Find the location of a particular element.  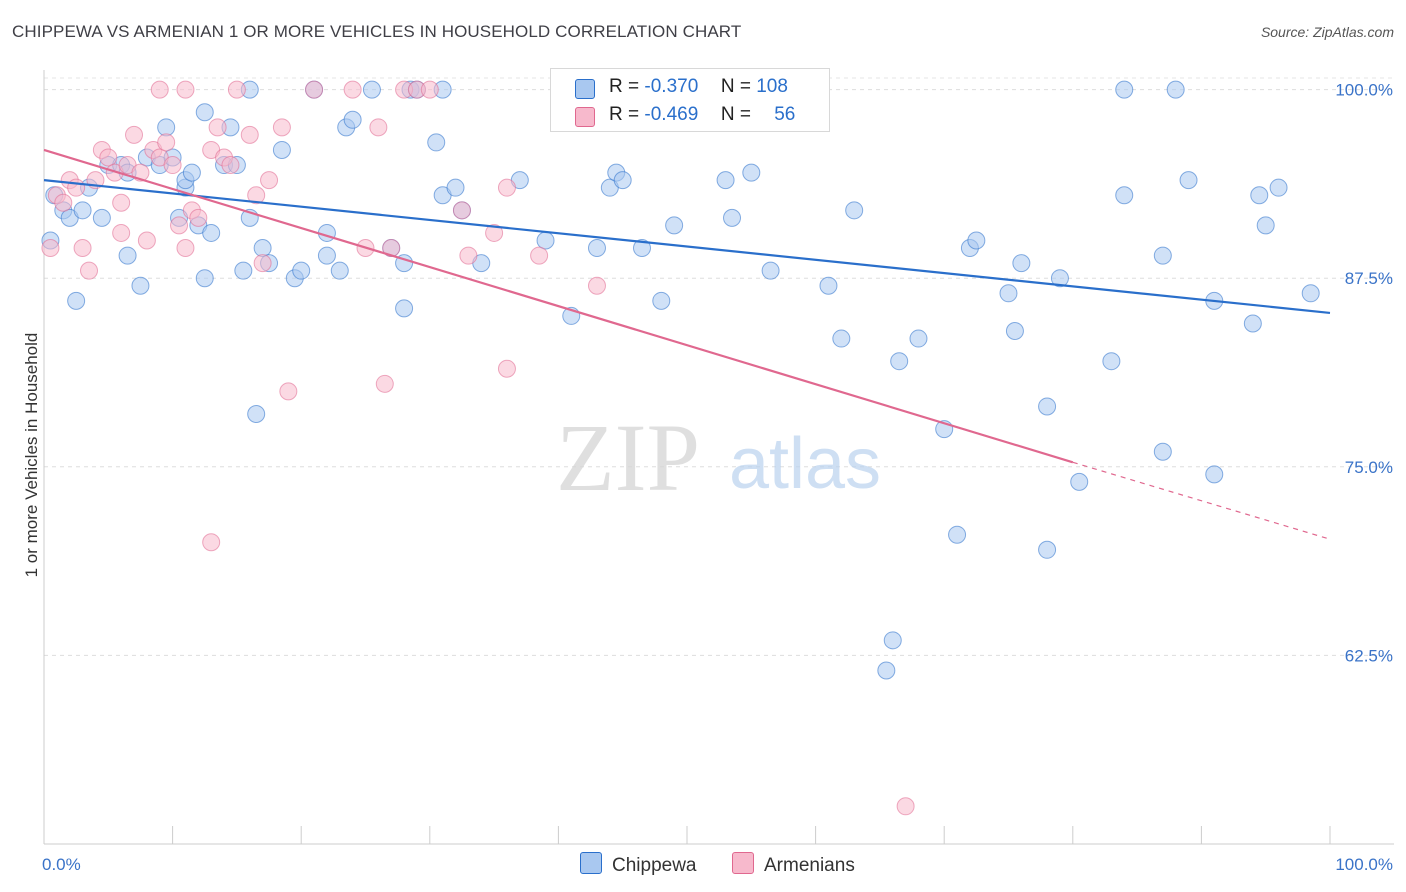

legend-n-label: N = is located at coordinates (735, 86).